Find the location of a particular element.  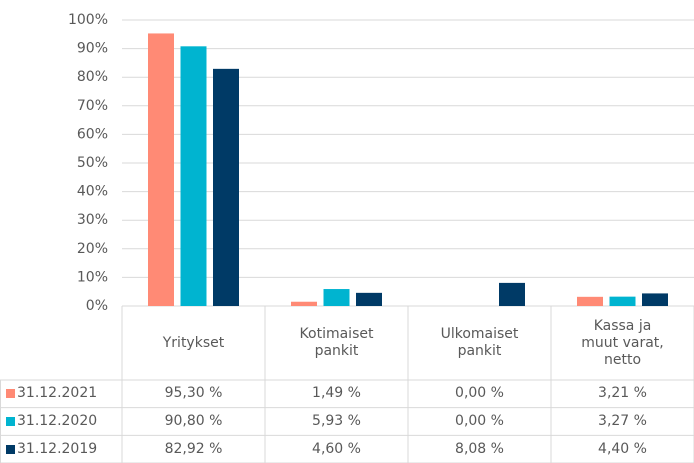

data-label-text: 82,92 % is located at coordinates (193, 448).